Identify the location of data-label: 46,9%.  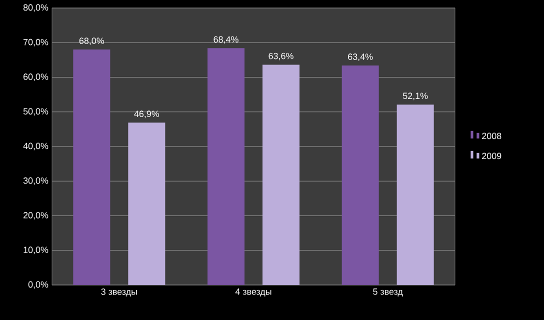
(147, 114).